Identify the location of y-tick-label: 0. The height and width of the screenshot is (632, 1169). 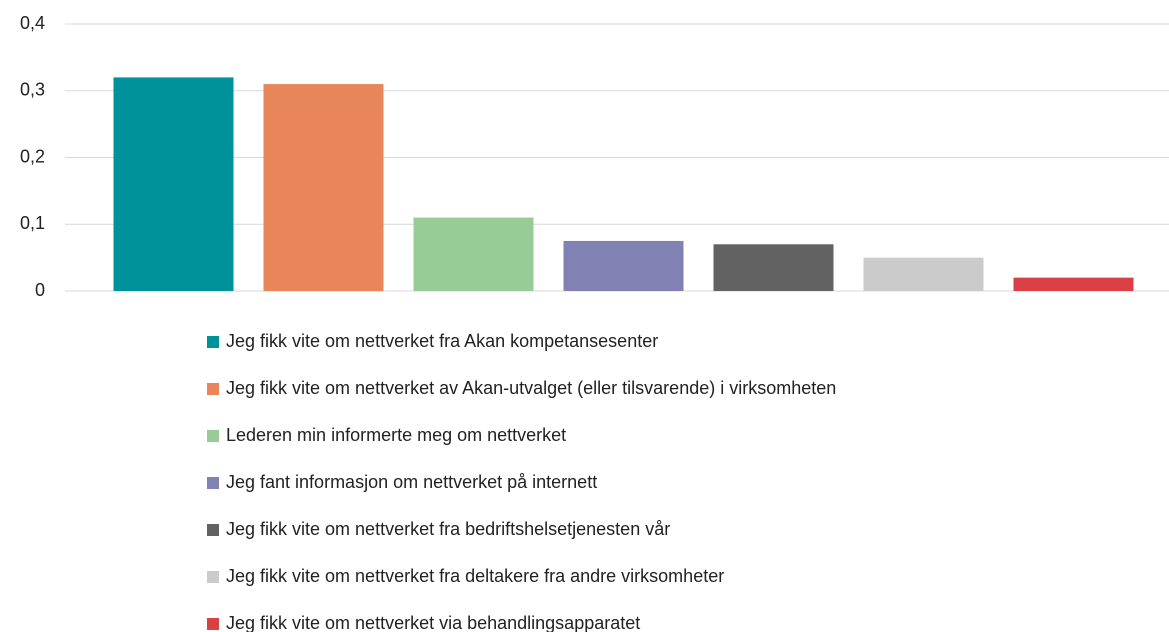
(40, 290).